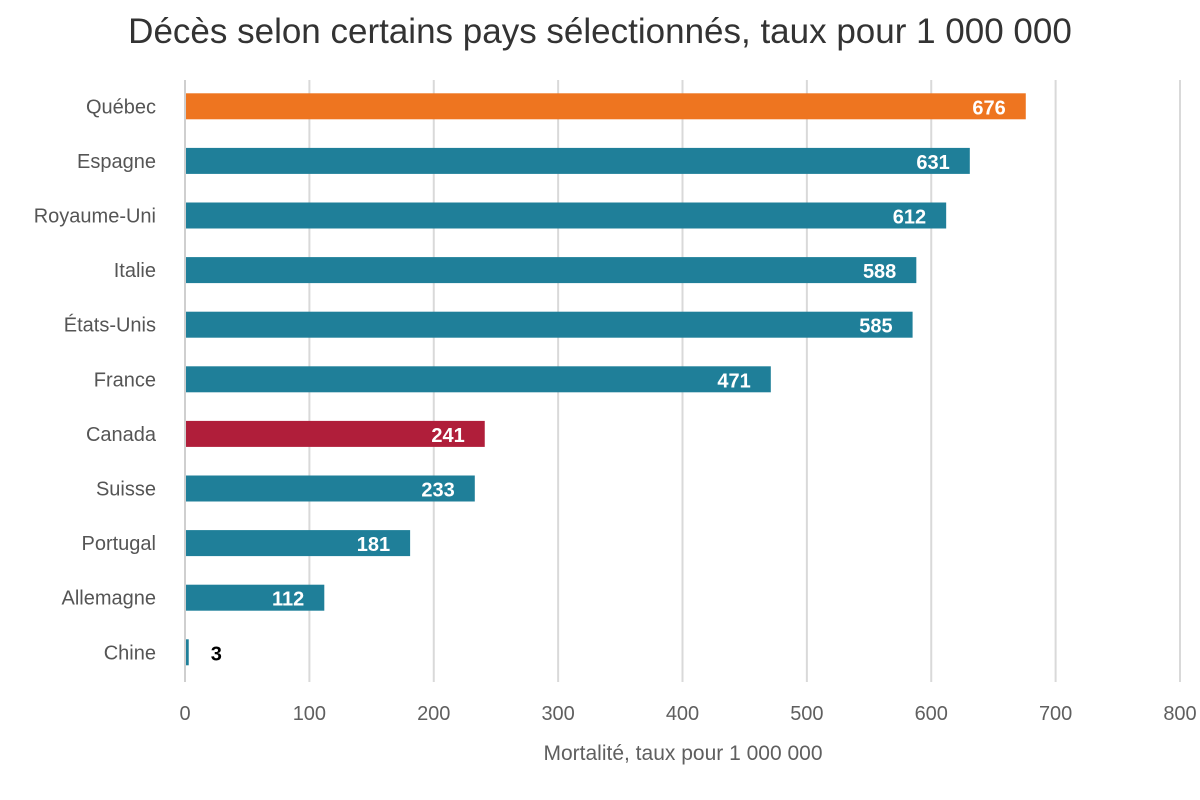 This screenshot has height=800, width=1200. I want to click on data-label: 112, so click(288, 600).